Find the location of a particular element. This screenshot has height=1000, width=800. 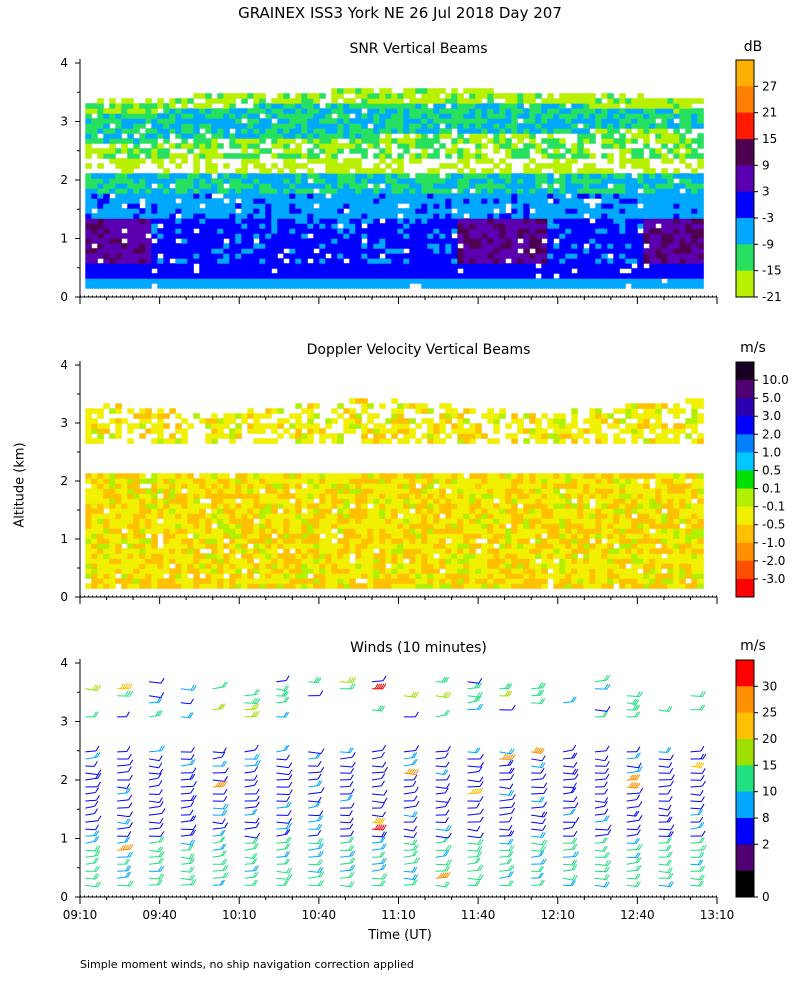

y-tick-label: 3 is located at coordinates (64, 122).